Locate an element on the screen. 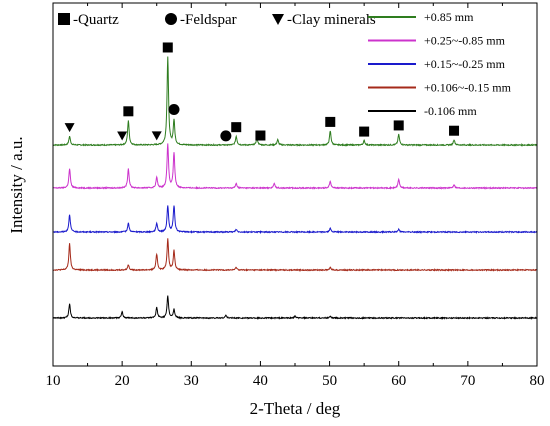 The image size is (550, 426). x-tick-label: 30 is located at coordinates (191, 381).